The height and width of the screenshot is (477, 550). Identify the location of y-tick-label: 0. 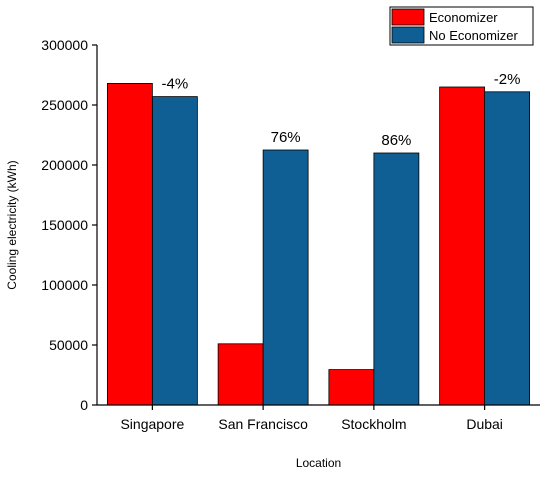
(84, 405).